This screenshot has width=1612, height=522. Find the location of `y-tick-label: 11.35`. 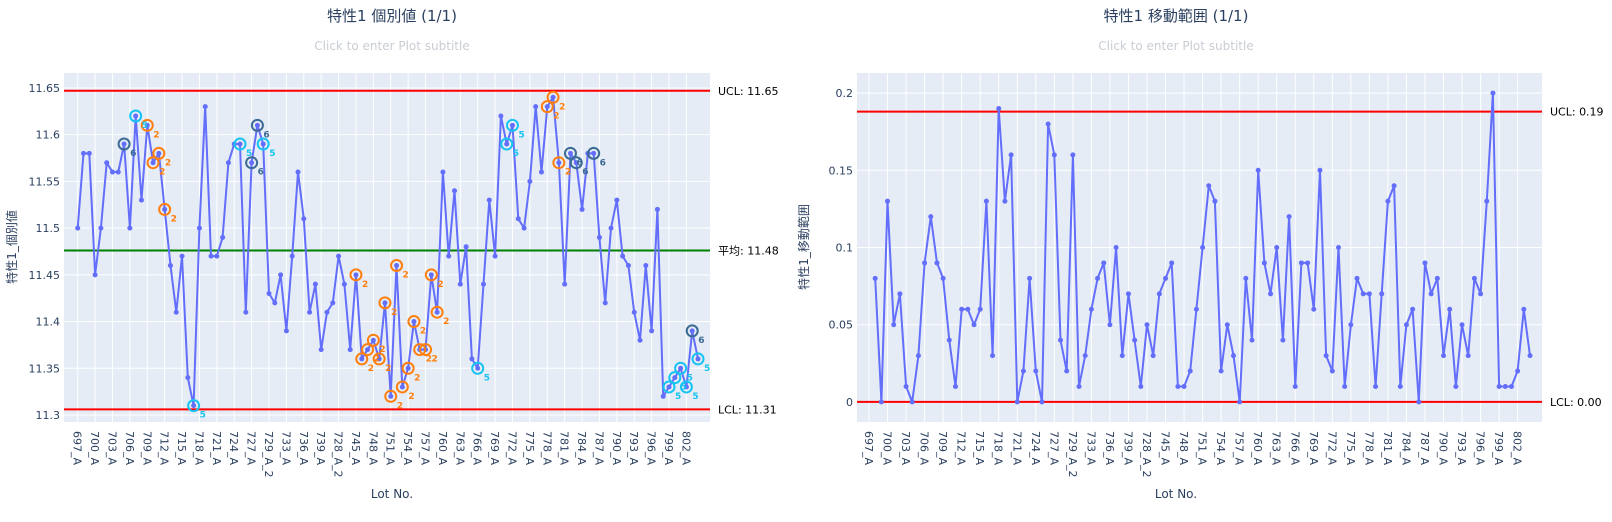

y-tick-label: 11.35 is located at coordinates (45, 368).